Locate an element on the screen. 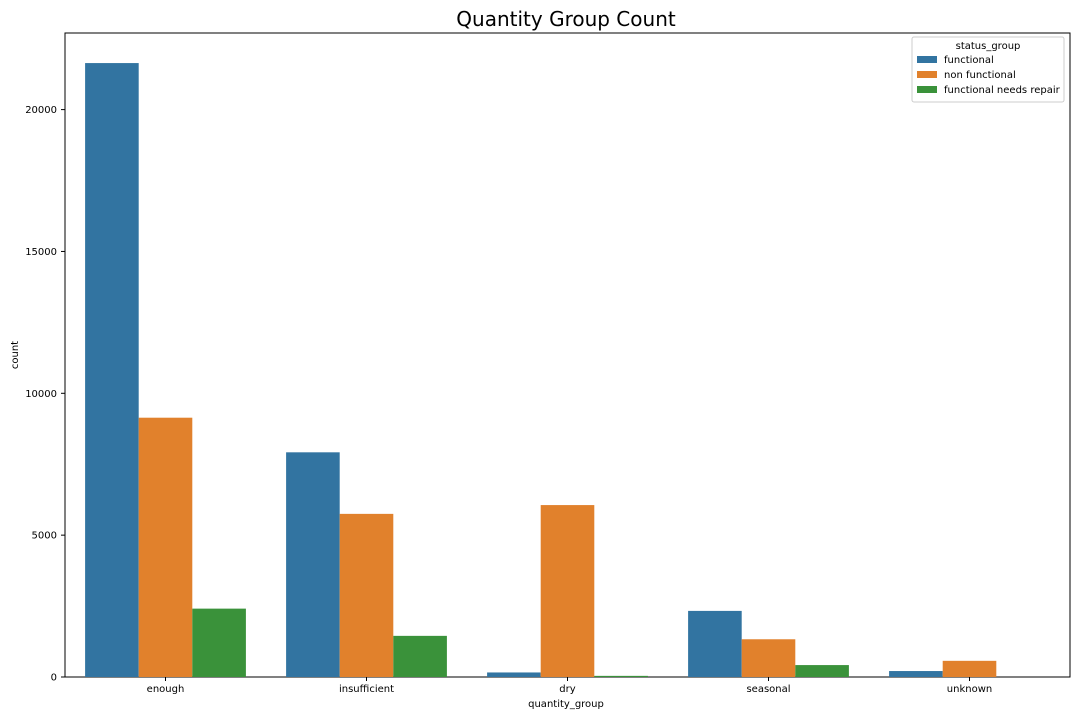 This screenshot has height=724, width=1080. x-tick-label-seasonal: seasonal is located at coordinates (768, 689).